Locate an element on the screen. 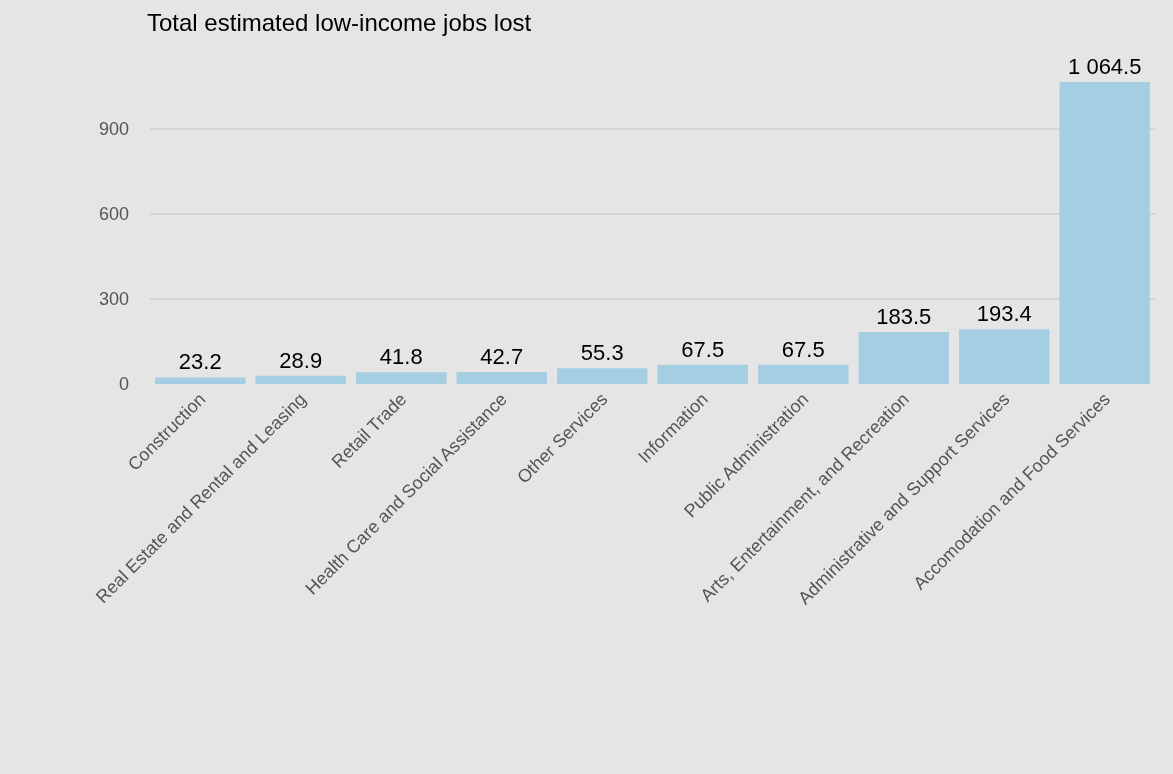  data-label: 1 064.5 is located at coordinates (1105, 66).